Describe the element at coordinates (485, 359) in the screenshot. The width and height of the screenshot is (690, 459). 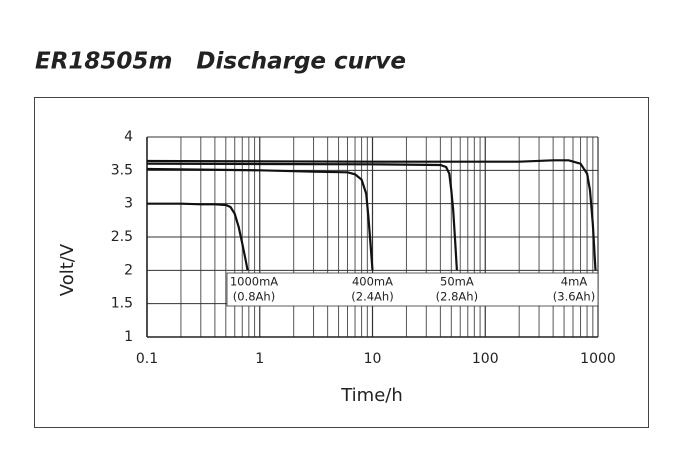
I see `x-tick-label: 100` at that location.